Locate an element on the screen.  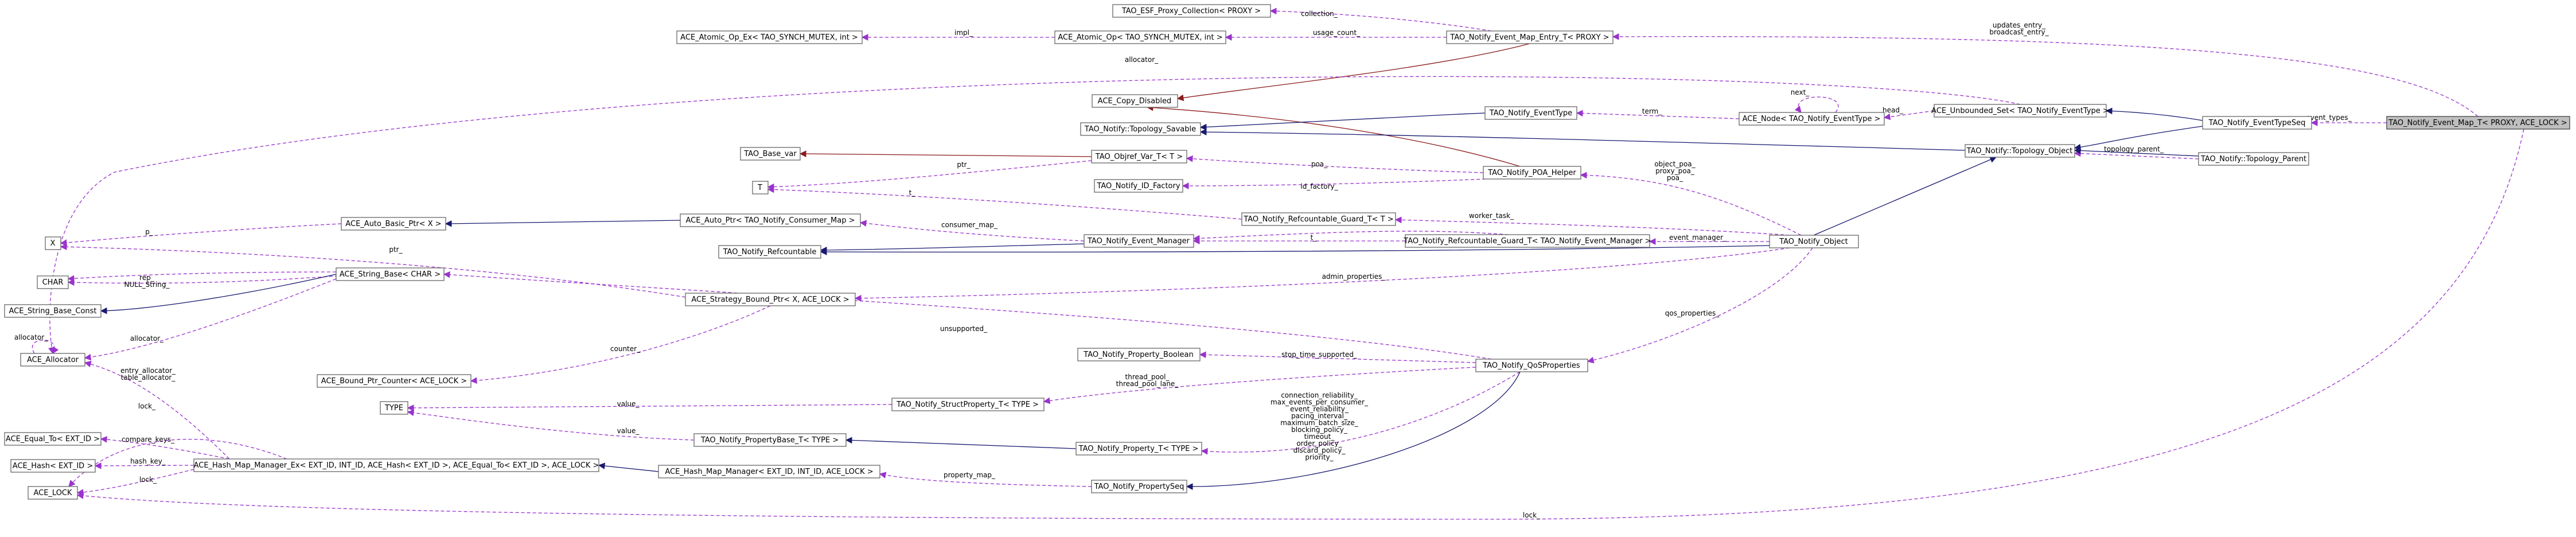
node-auto-ptr-consumer-map: ACE_Auto_Ptr< TAO_Notify_Consumer_Map > is located at coordinates (771, 220).